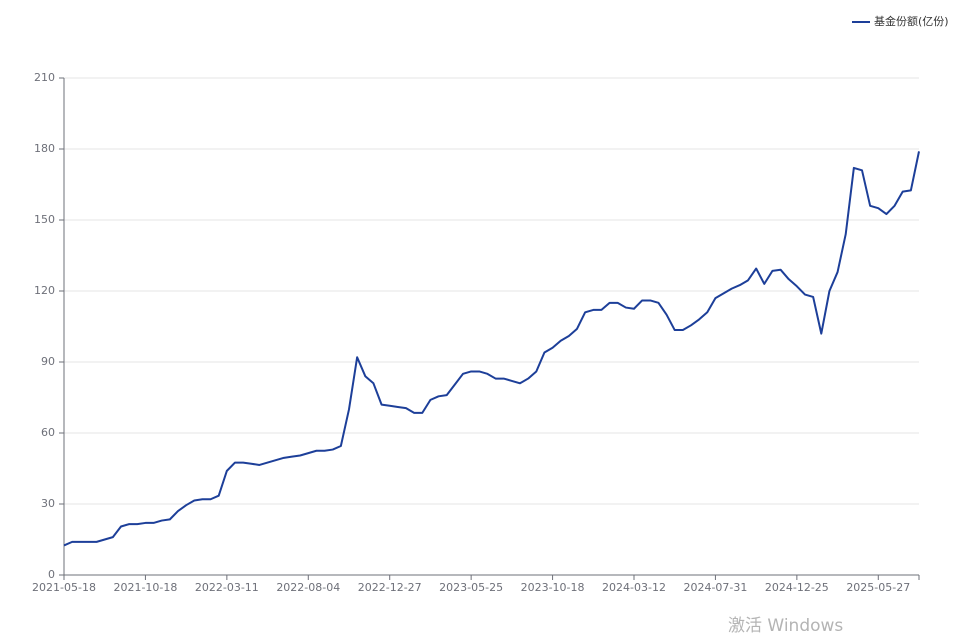 Image resolution: width=968 pixels, height=636 pixels. I want to click on watermark: 激活 Windows, so click(785, 626).